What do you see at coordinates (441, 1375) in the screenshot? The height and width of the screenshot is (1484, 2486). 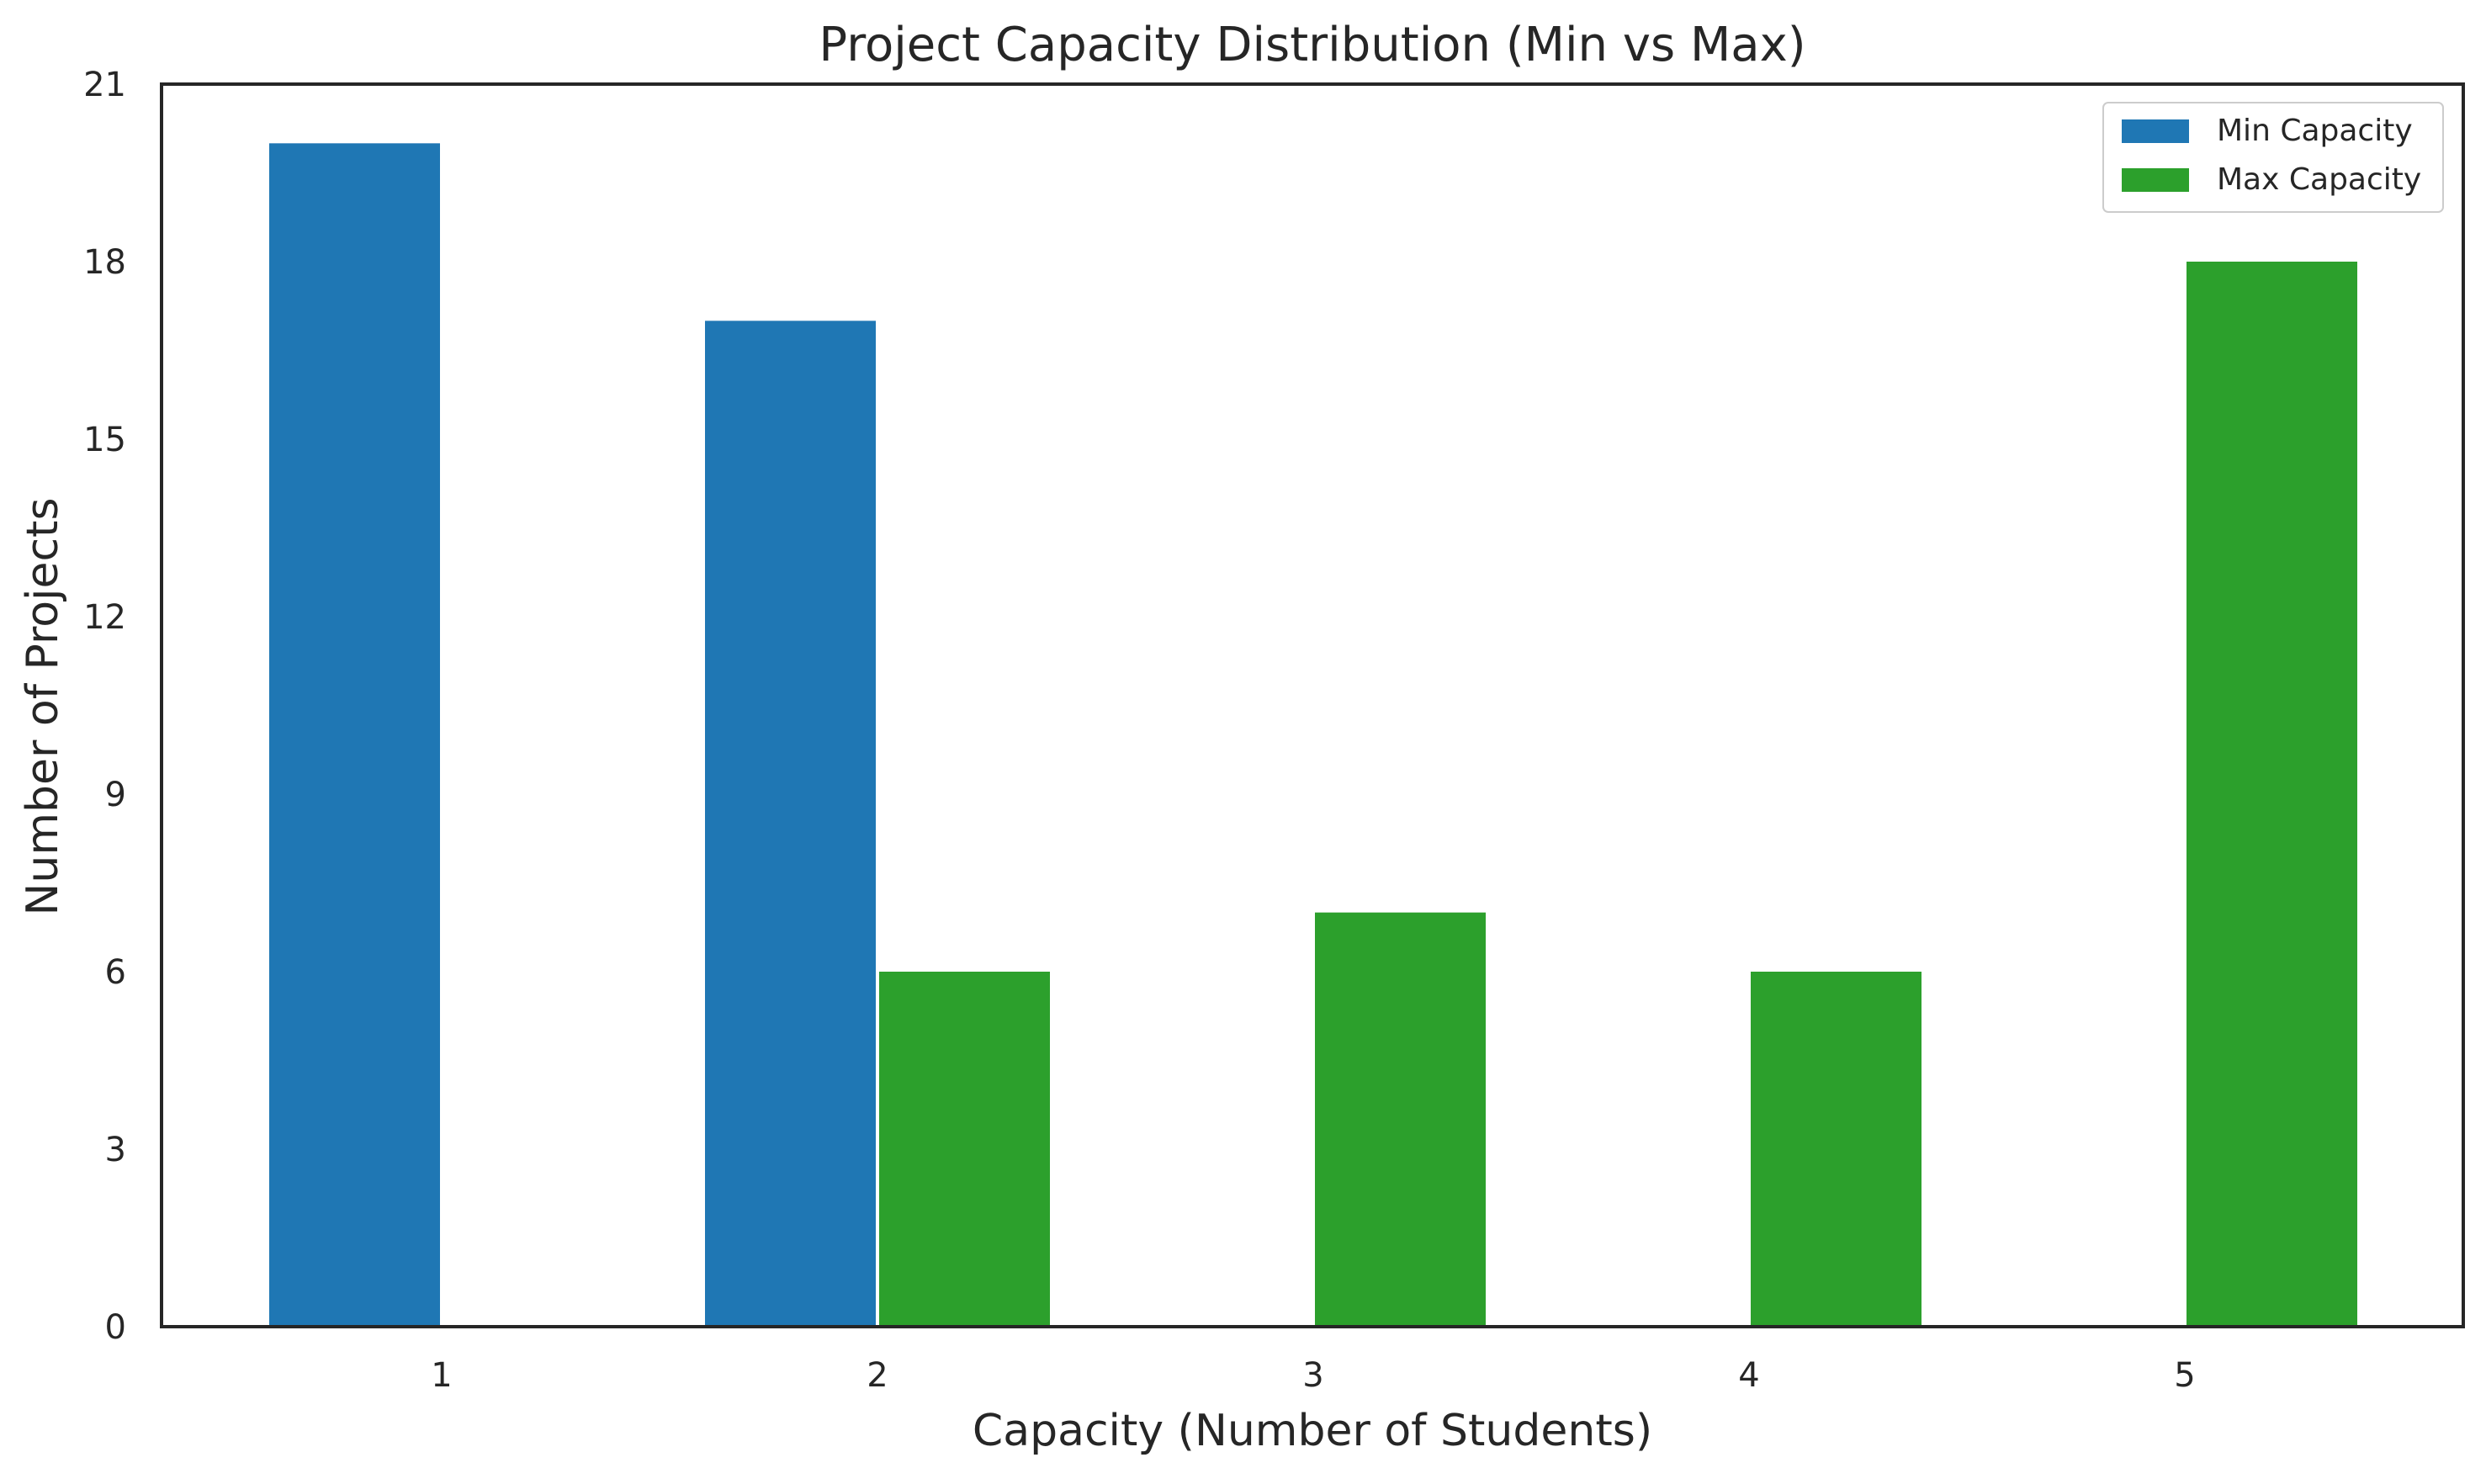 I see `x-tick-label: 1` at bounding box center [441, 1375].